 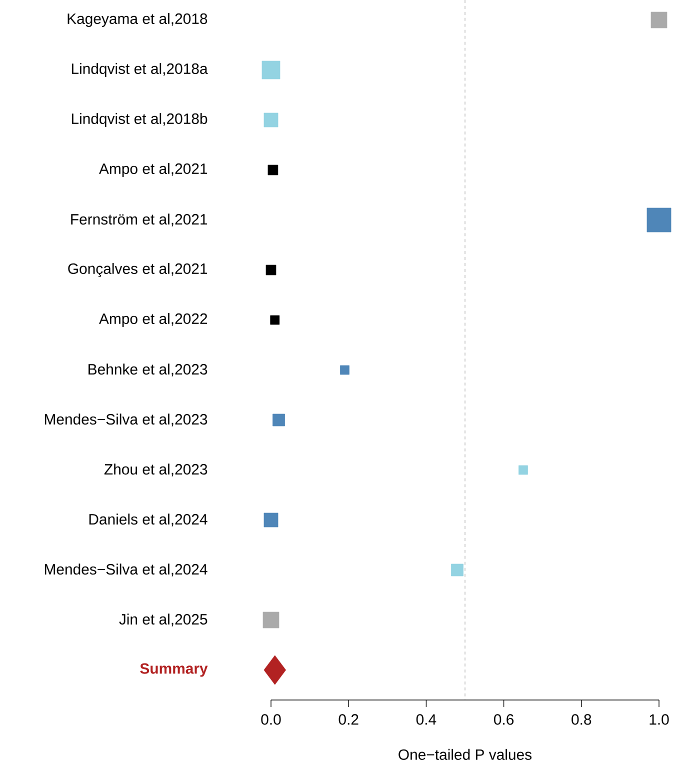 I want to click on y-tick-label: Behnke et al,2023, so click(x=148, y=370).